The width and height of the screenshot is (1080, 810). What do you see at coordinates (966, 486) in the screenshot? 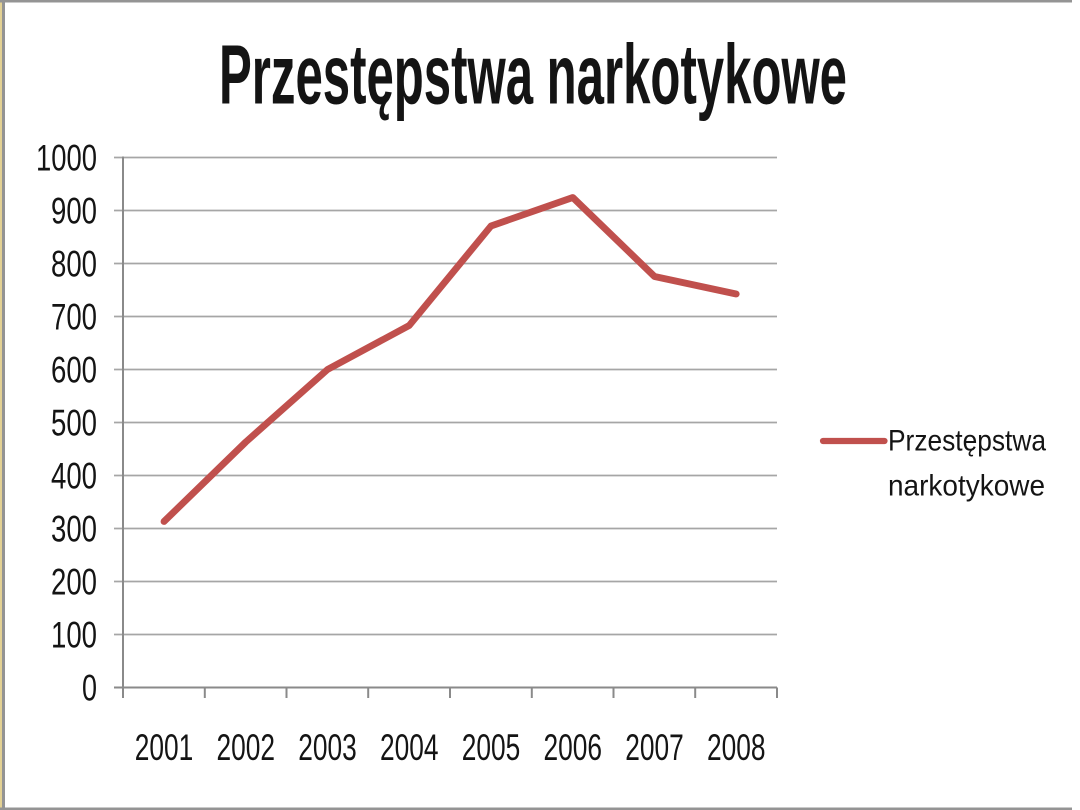
I see `svg-text: narkotykowe` at bounding box center [966, 486].